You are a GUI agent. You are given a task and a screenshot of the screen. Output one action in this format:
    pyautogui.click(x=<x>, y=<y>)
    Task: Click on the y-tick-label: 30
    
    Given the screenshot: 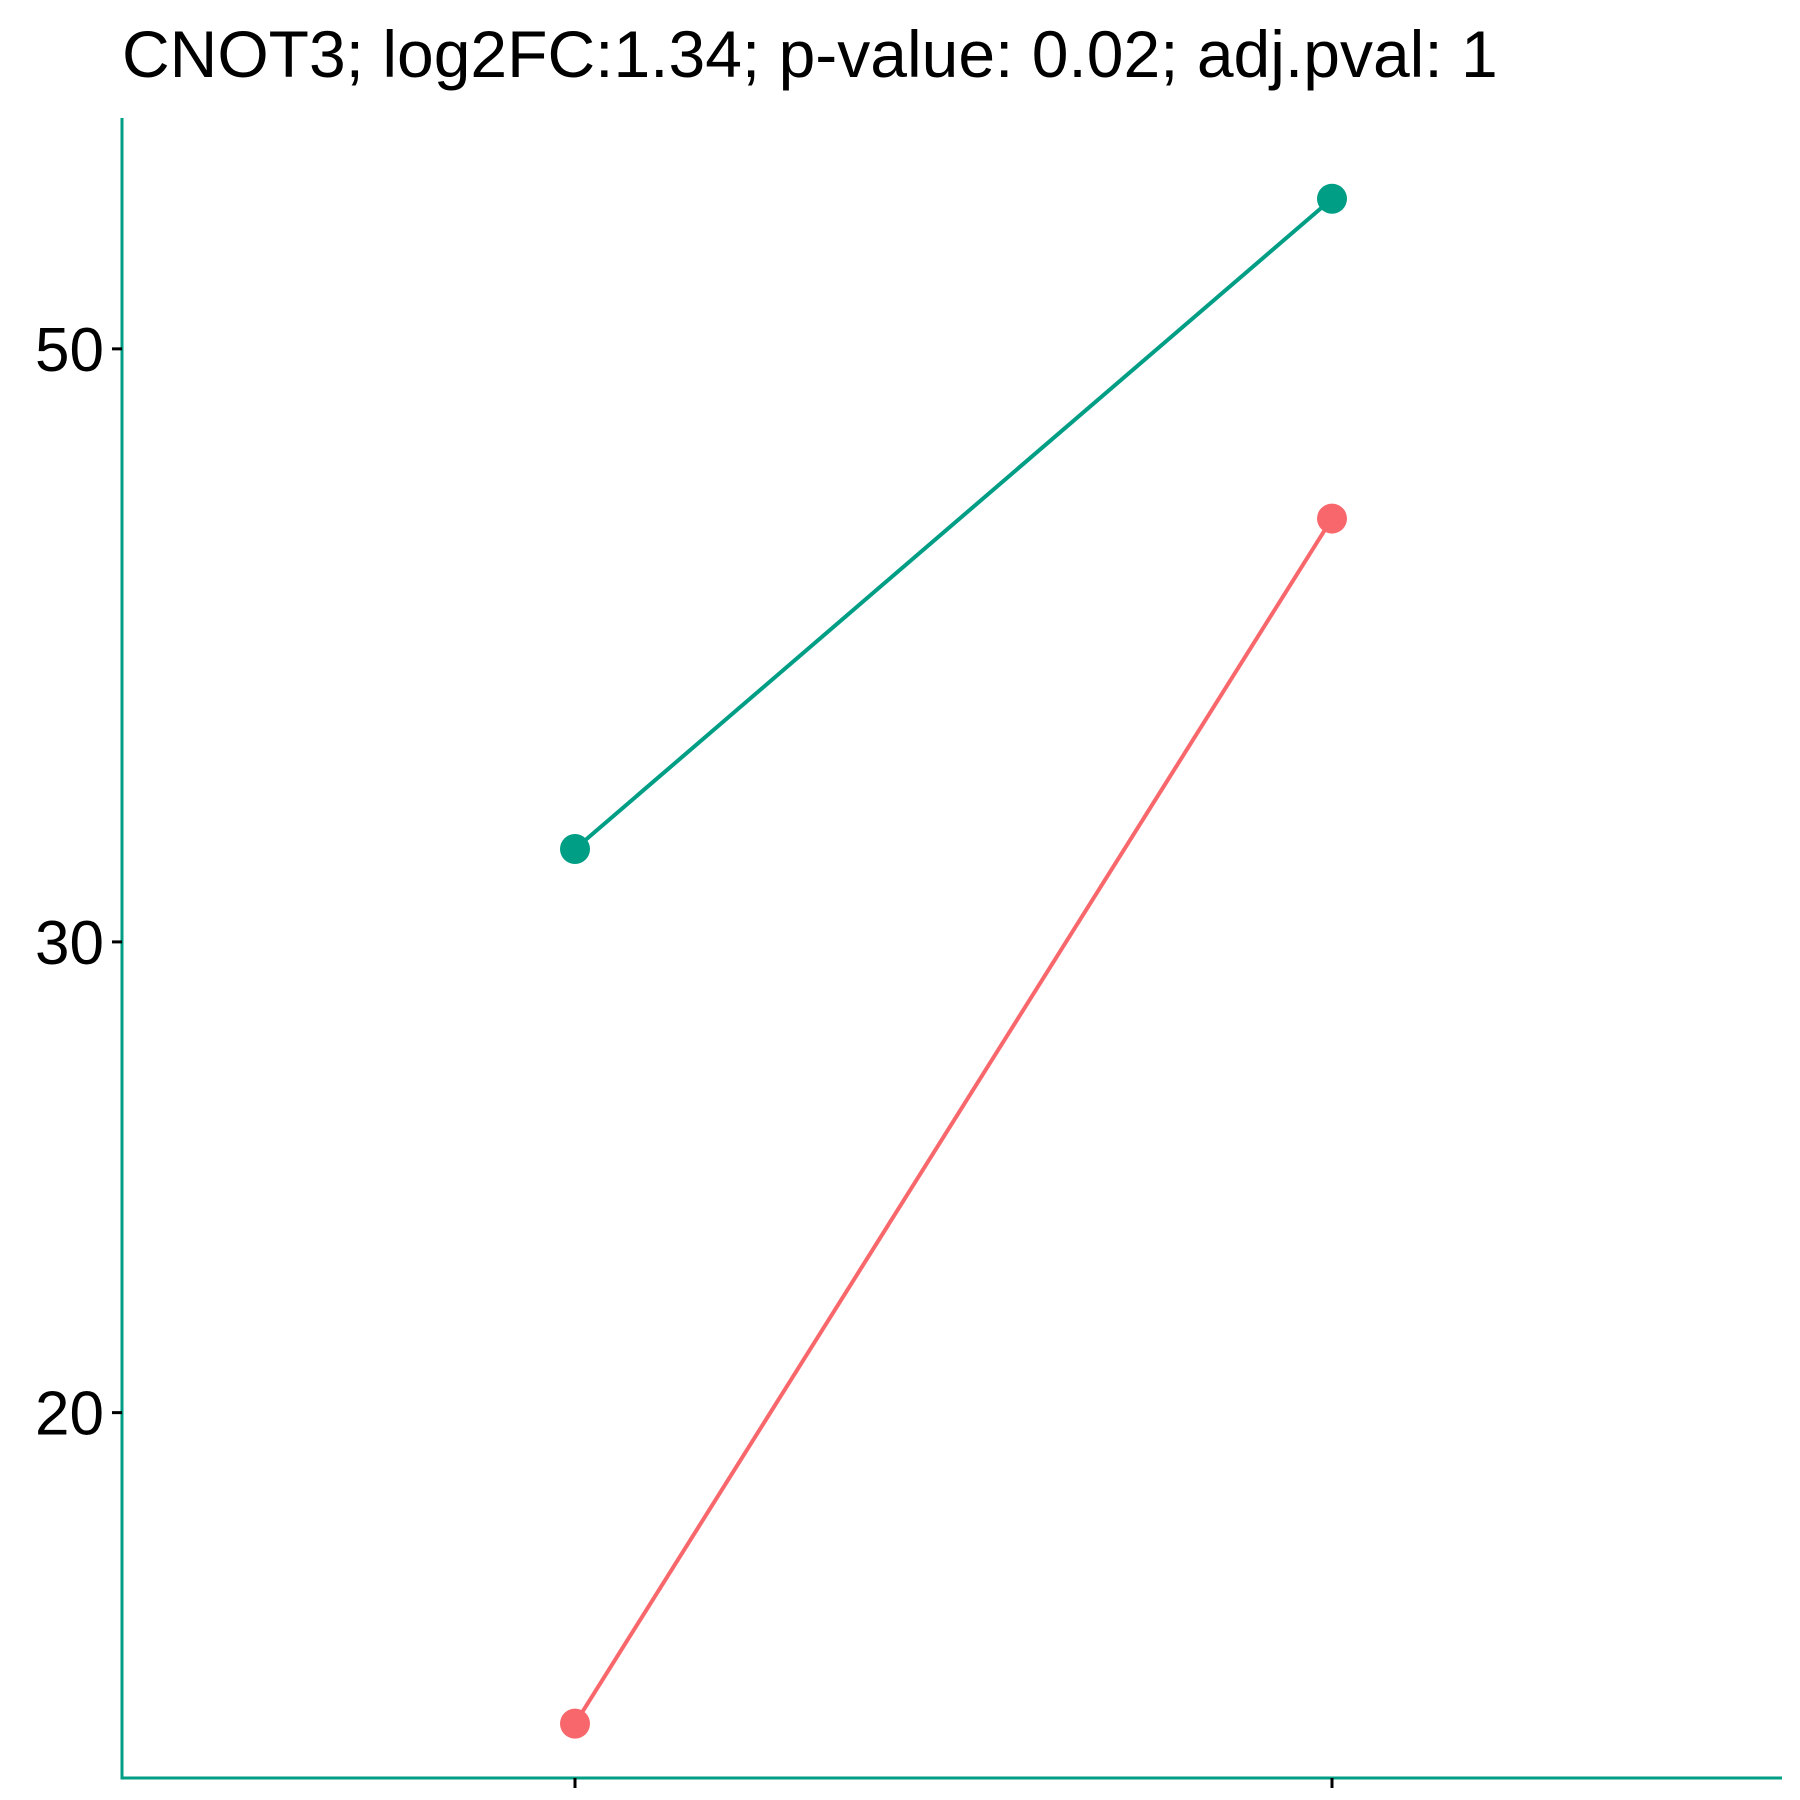 What is the action you would take?
    pyautogui.click(x=69, y=943)
    